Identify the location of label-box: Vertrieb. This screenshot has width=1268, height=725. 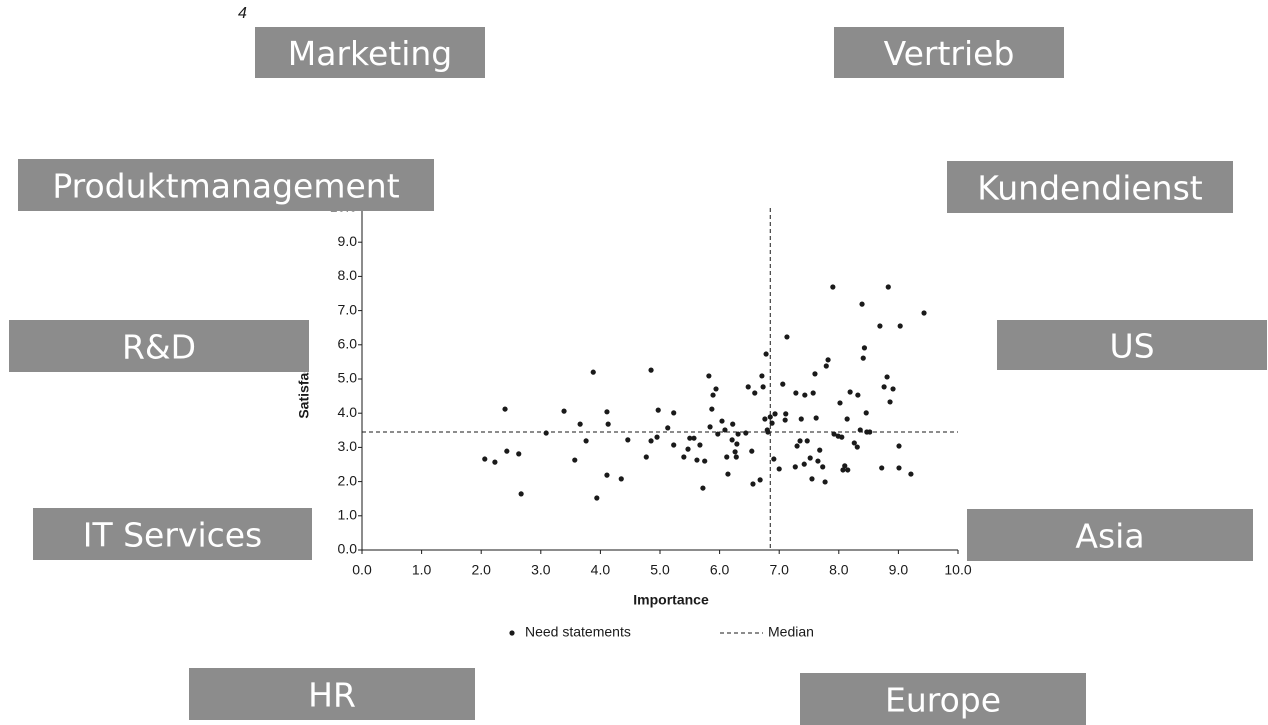
(949, 52).